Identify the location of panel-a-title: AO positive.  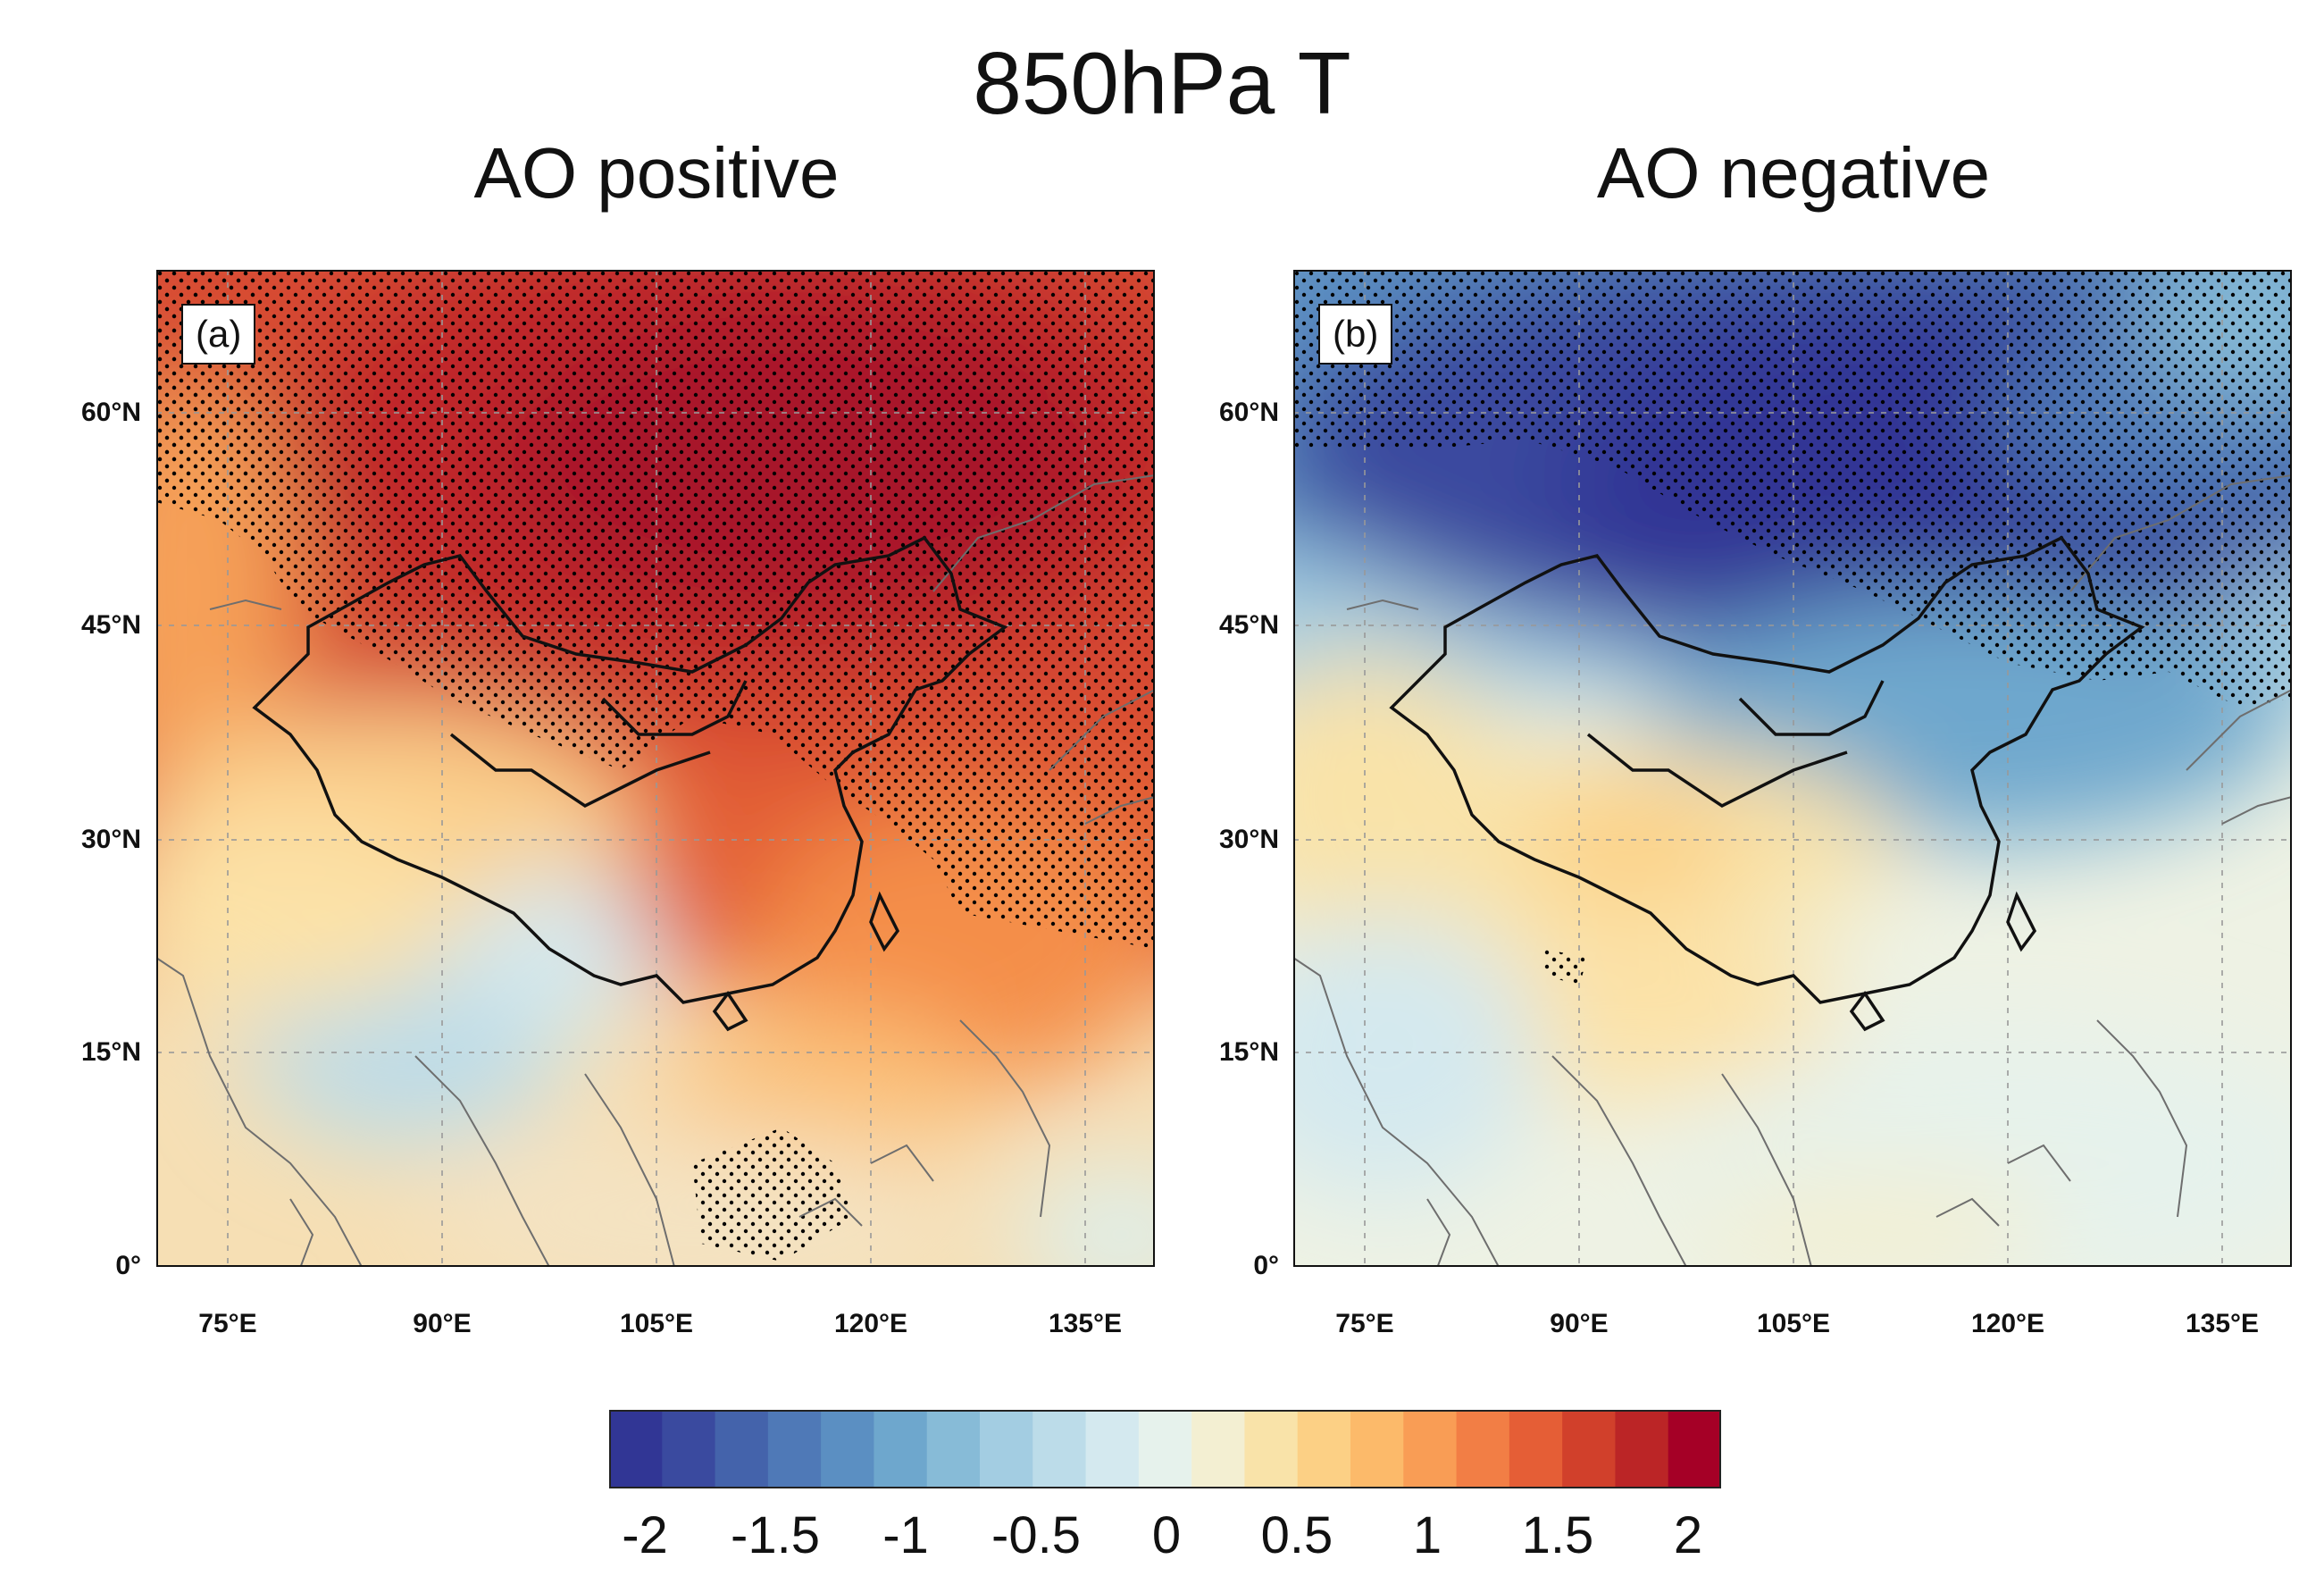
(656, 173).